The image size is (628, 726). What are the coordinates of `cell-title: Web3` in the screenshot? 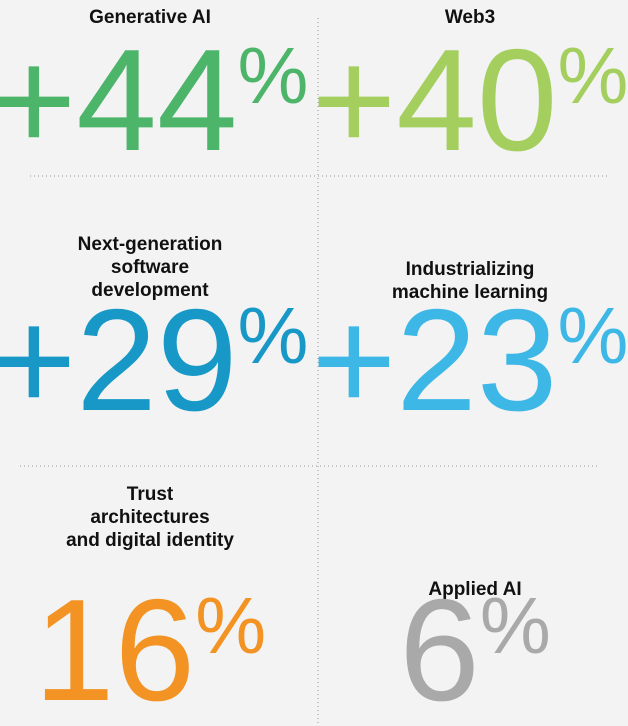 It's located at (470, 17).